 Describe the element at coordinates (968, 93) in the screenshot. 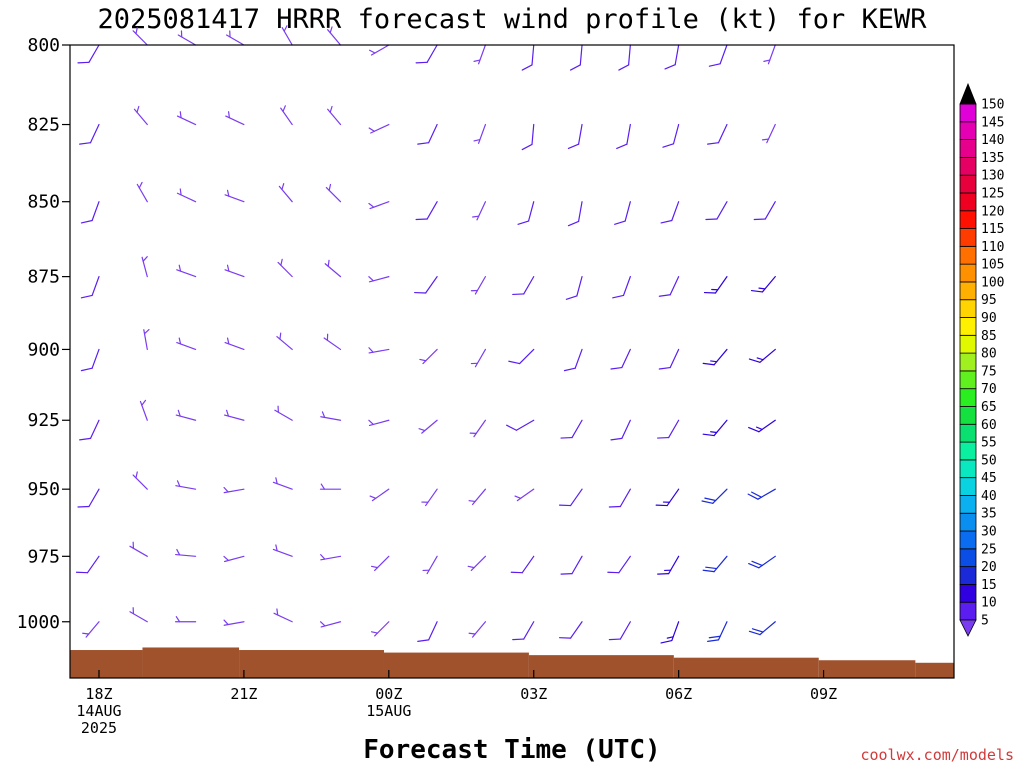

I see `colorbar-high-arrow` at that location.